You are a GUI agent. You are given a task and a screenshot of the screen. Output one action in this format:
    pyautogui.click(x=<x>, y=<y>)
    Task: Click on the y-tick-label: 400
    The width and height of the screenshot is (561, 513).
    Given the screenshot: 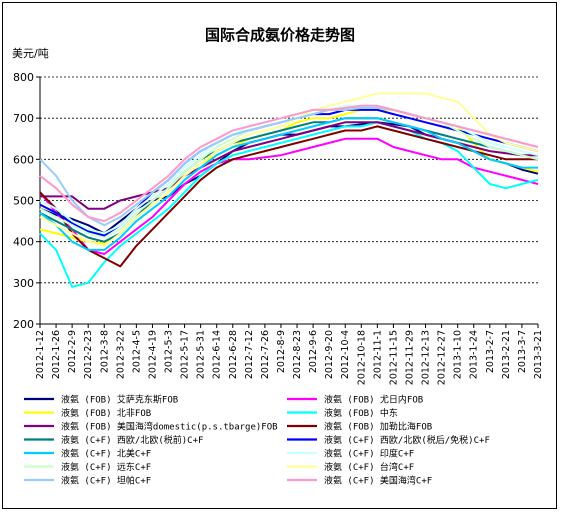 What is the action you would take?
    pyautogui.click(x=23, y=242)
    